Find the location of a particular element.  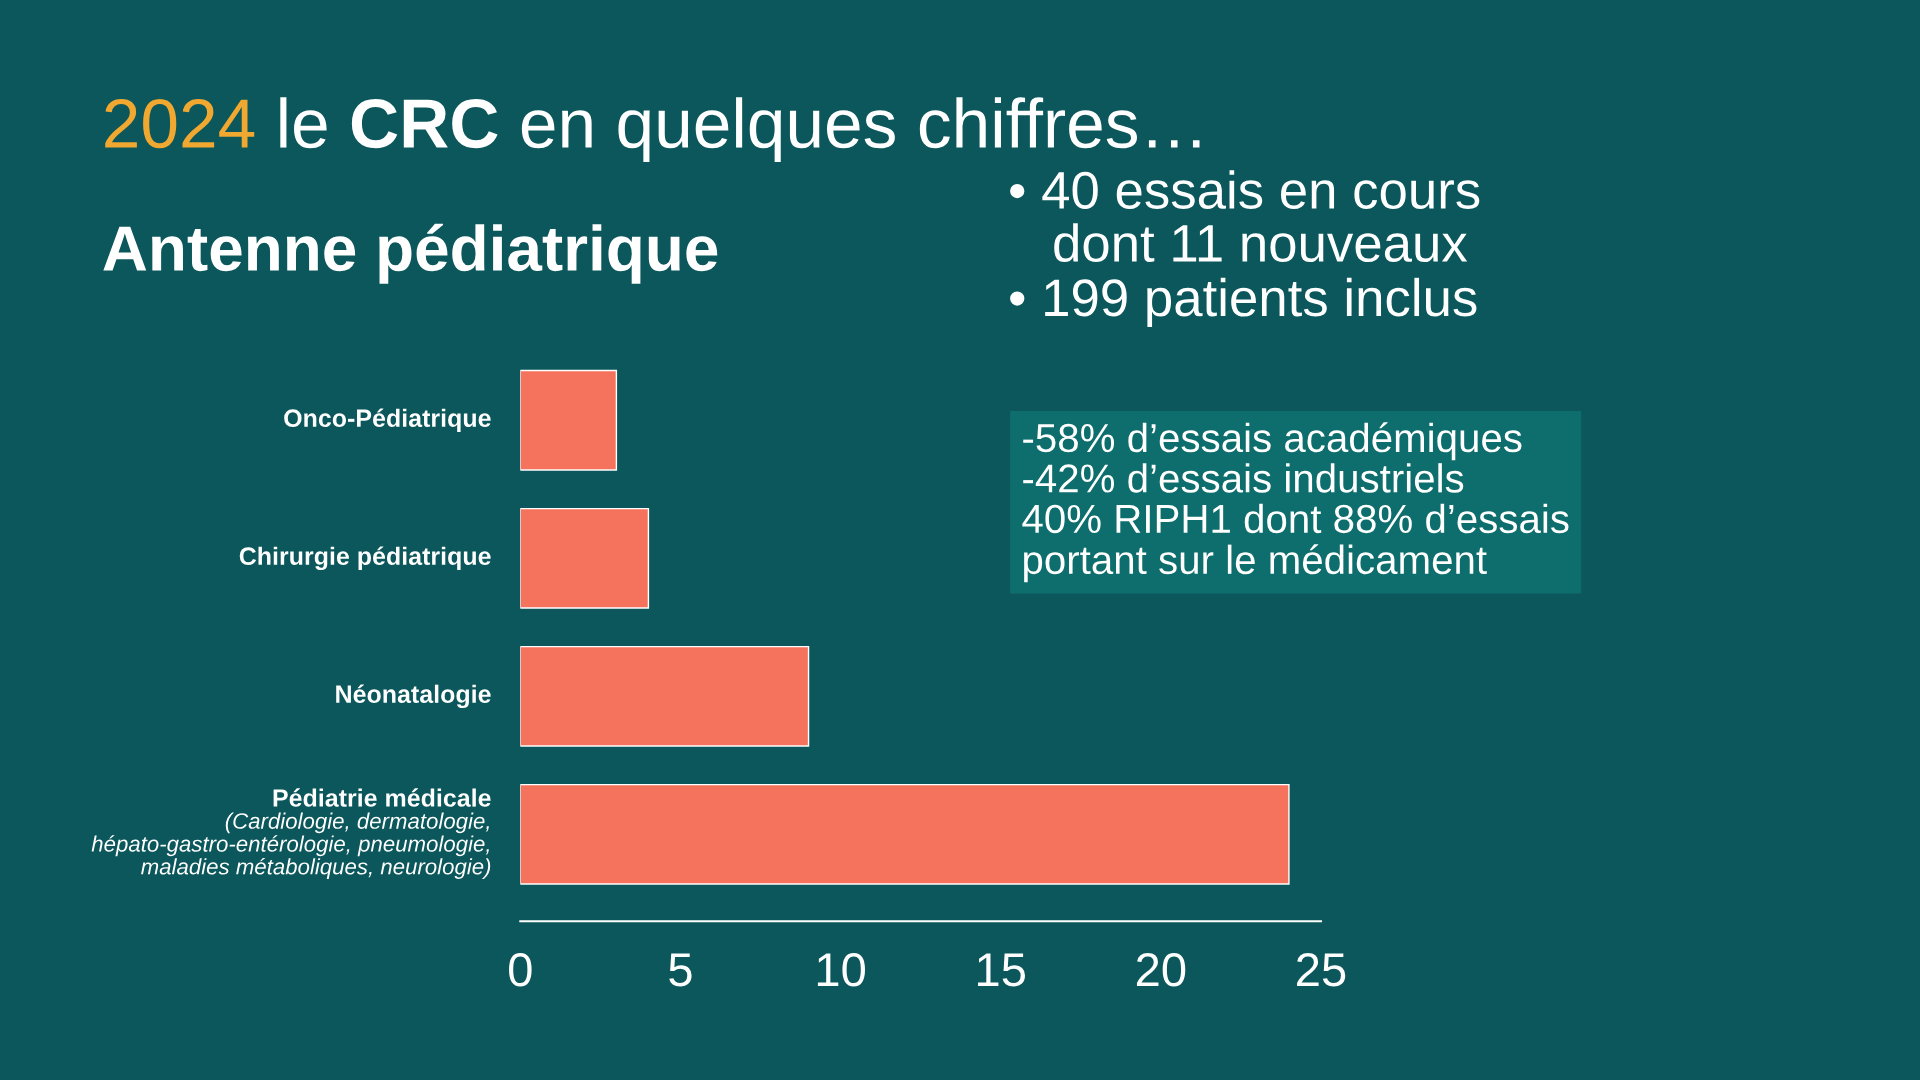

text: • 199 patients inclus is located at coordinates (1243, 302).